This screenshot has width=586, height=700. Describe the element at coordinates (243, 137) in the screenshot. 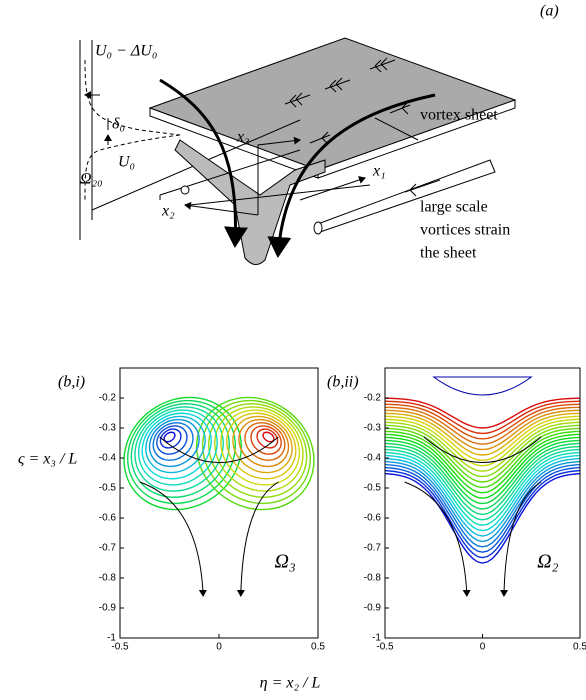

I see `axis-label: x₃` at that location.